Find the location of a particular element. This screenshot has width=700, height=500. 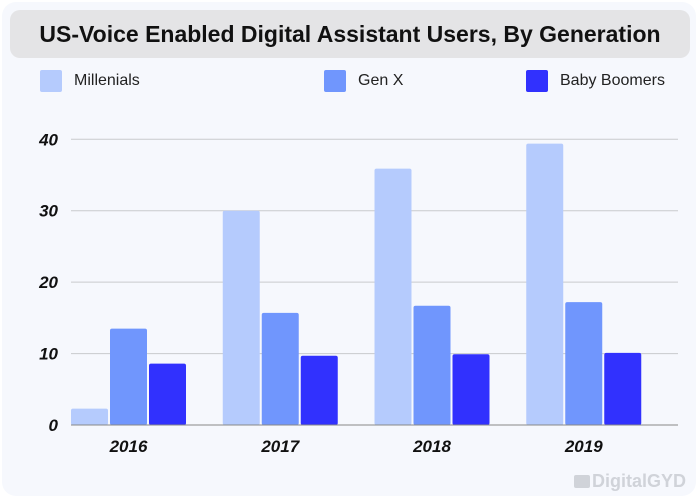

bar-millenials-2017 is located at coordinates (241, 317).